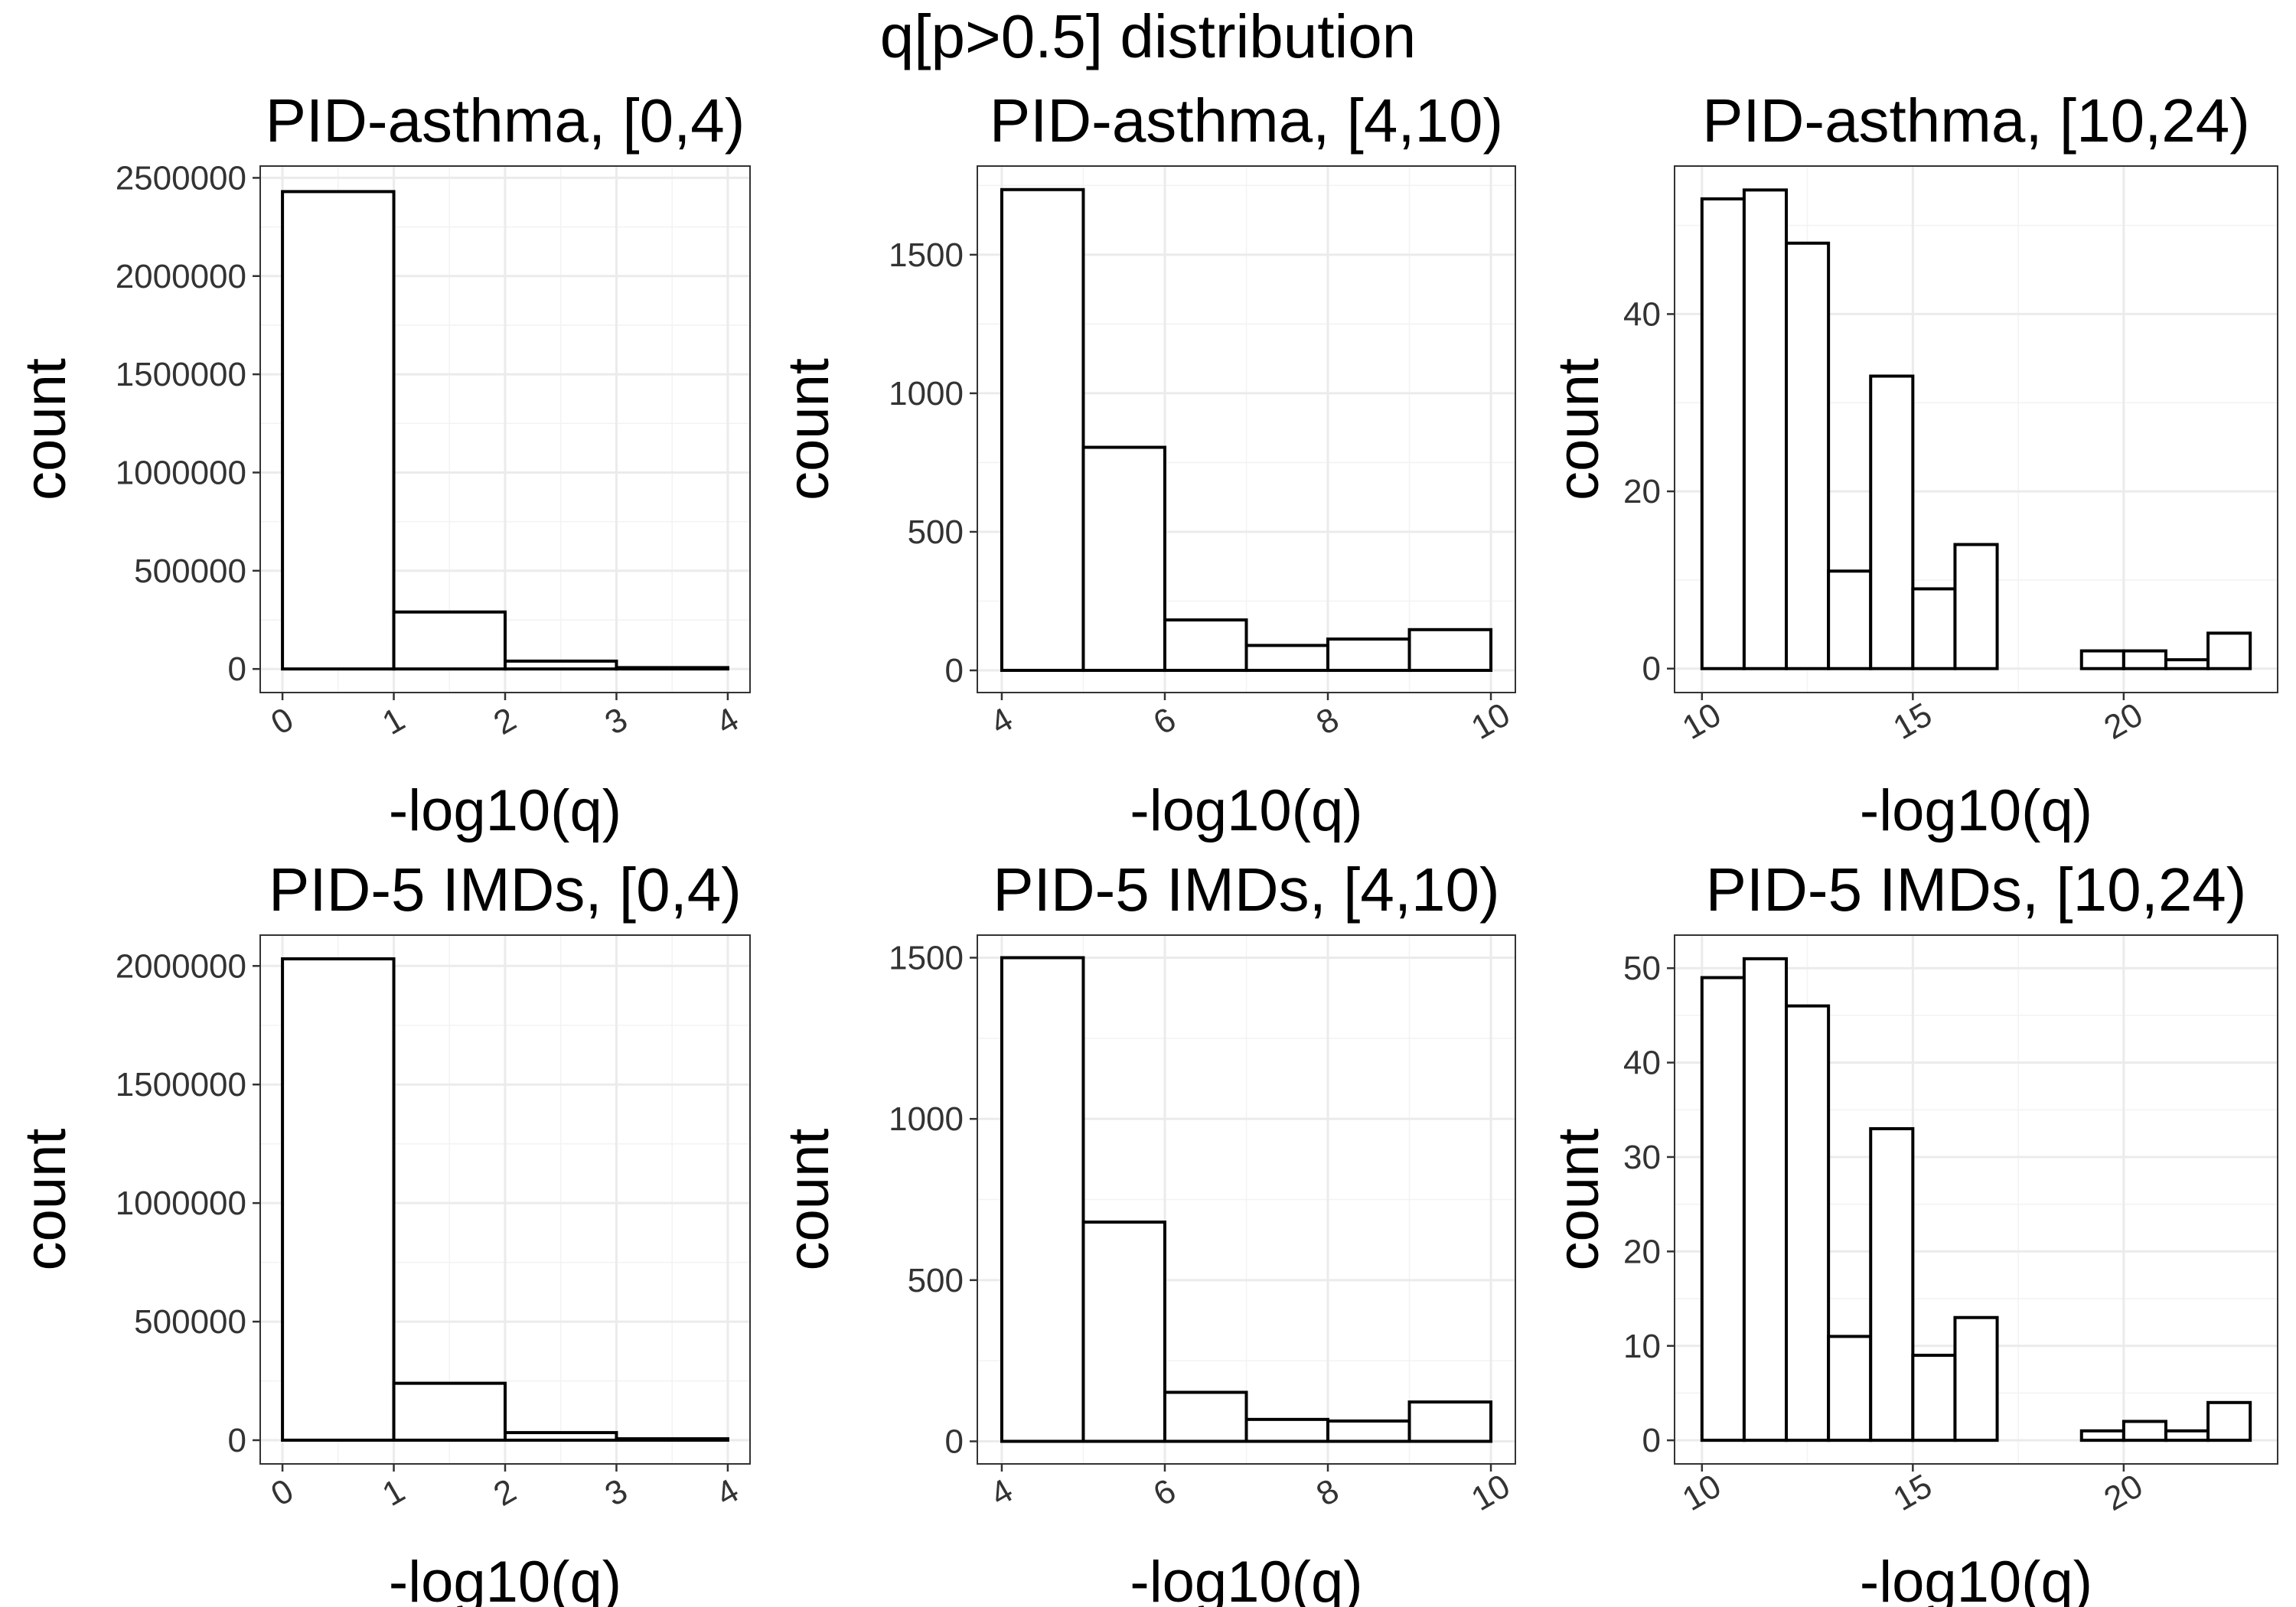  What do you see at coordinates (1976, 890) in the screenshot?
I see `panel-6-title: PID-5 IMDs, [10,24)` at bounding box center [1976, 890].